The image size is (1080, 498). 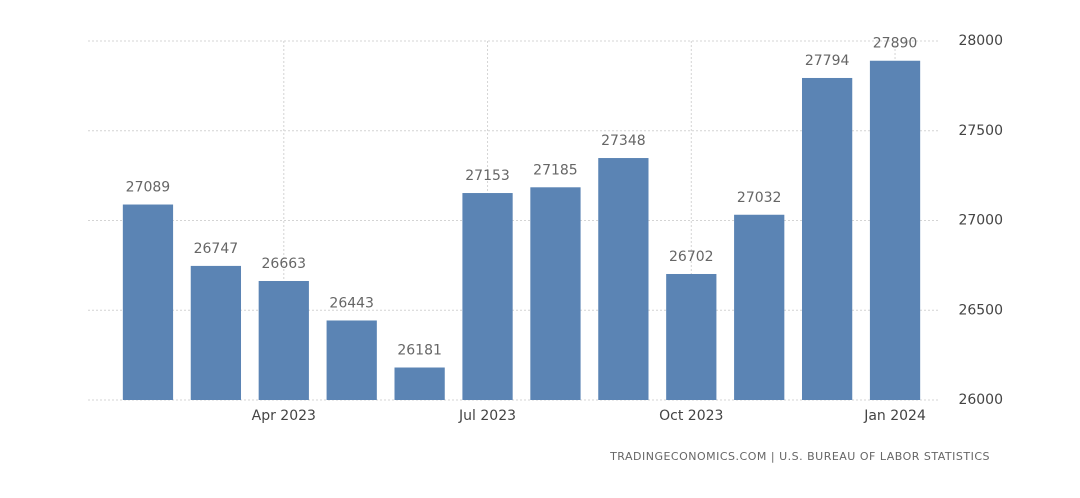 What do you see at coordinates (487, 416) in the screenshot?
I see `x-tick-label: Jul 2023` at bounding box center [487, 416].